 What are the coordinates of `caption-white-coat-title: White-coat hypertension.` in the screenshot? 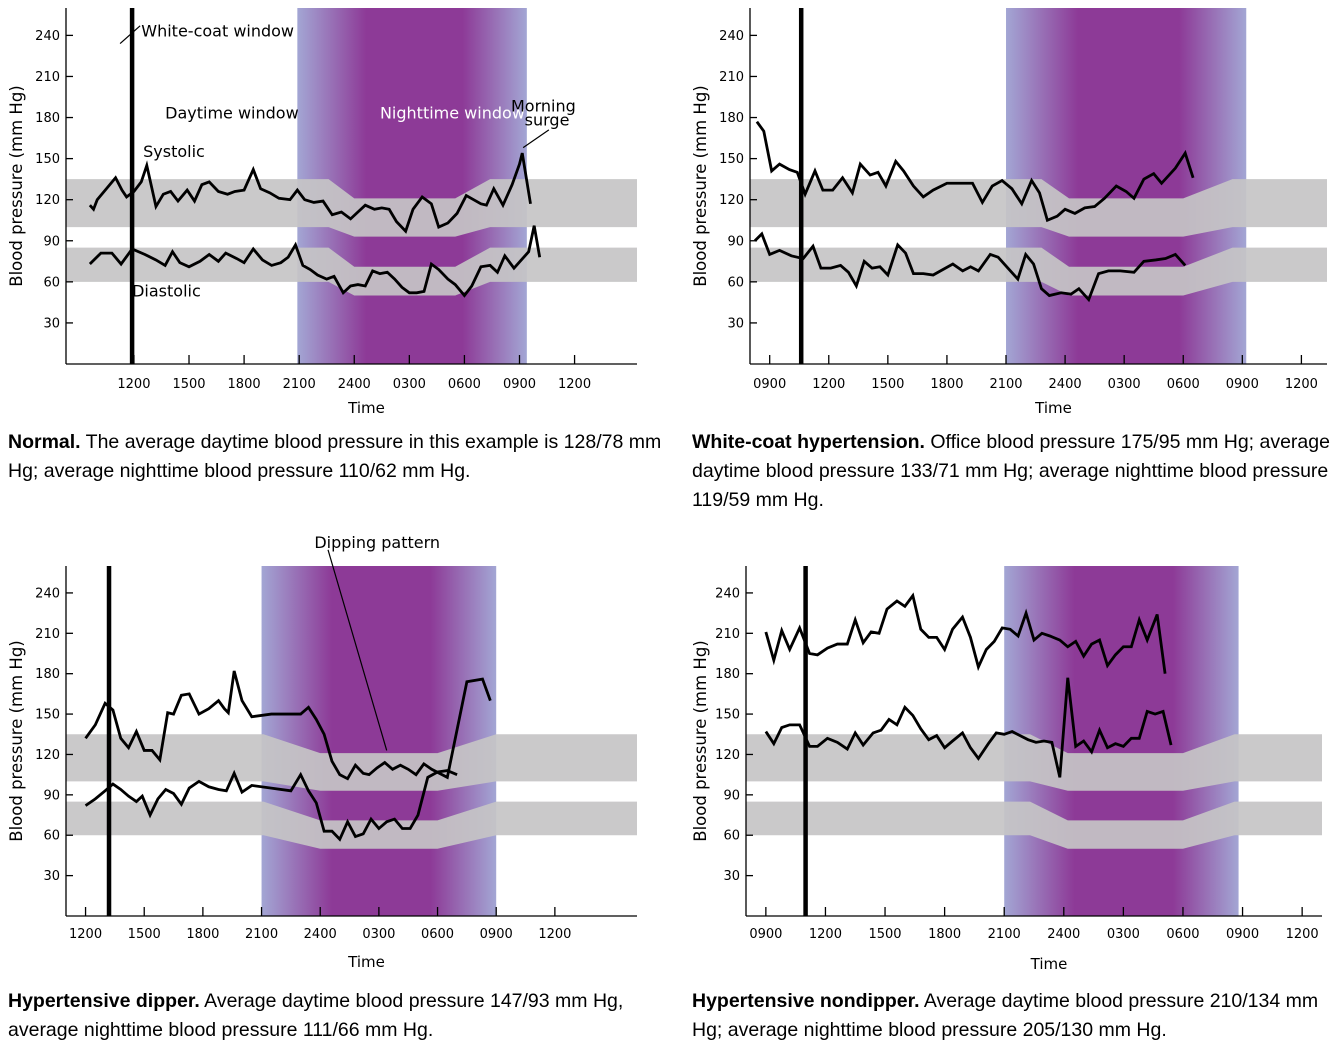 It's located at (808, 442).